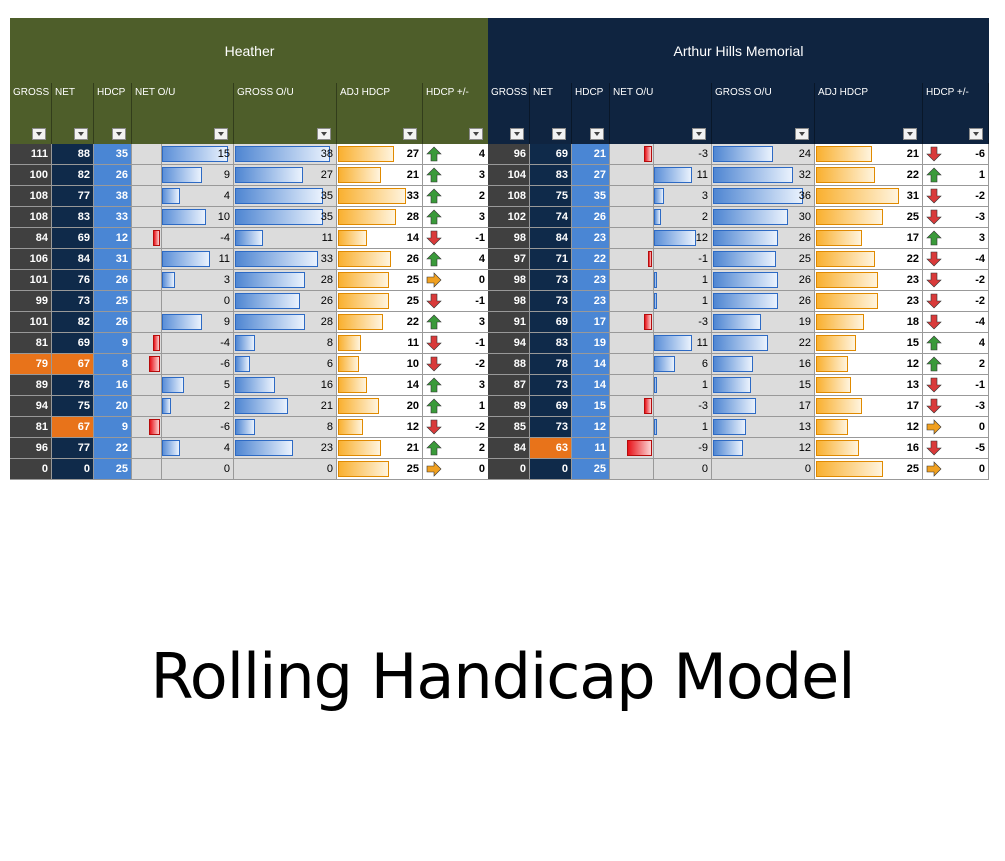 The width and height of the screenshot is (1005, 861). I want to click on net-cell: 83, so click(551, 175).